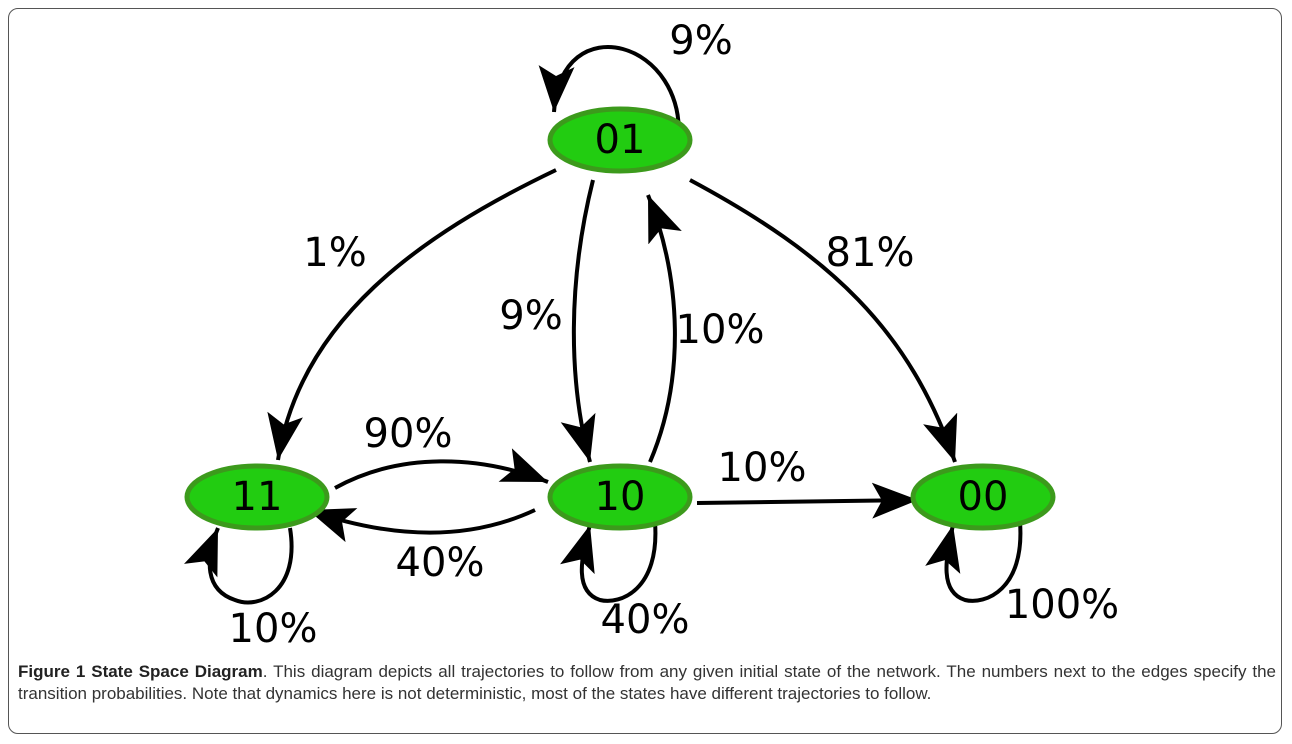 The height and width of the screenshot is (744, 1292). I want to click on edge-label: 1%, so click(334, 253).